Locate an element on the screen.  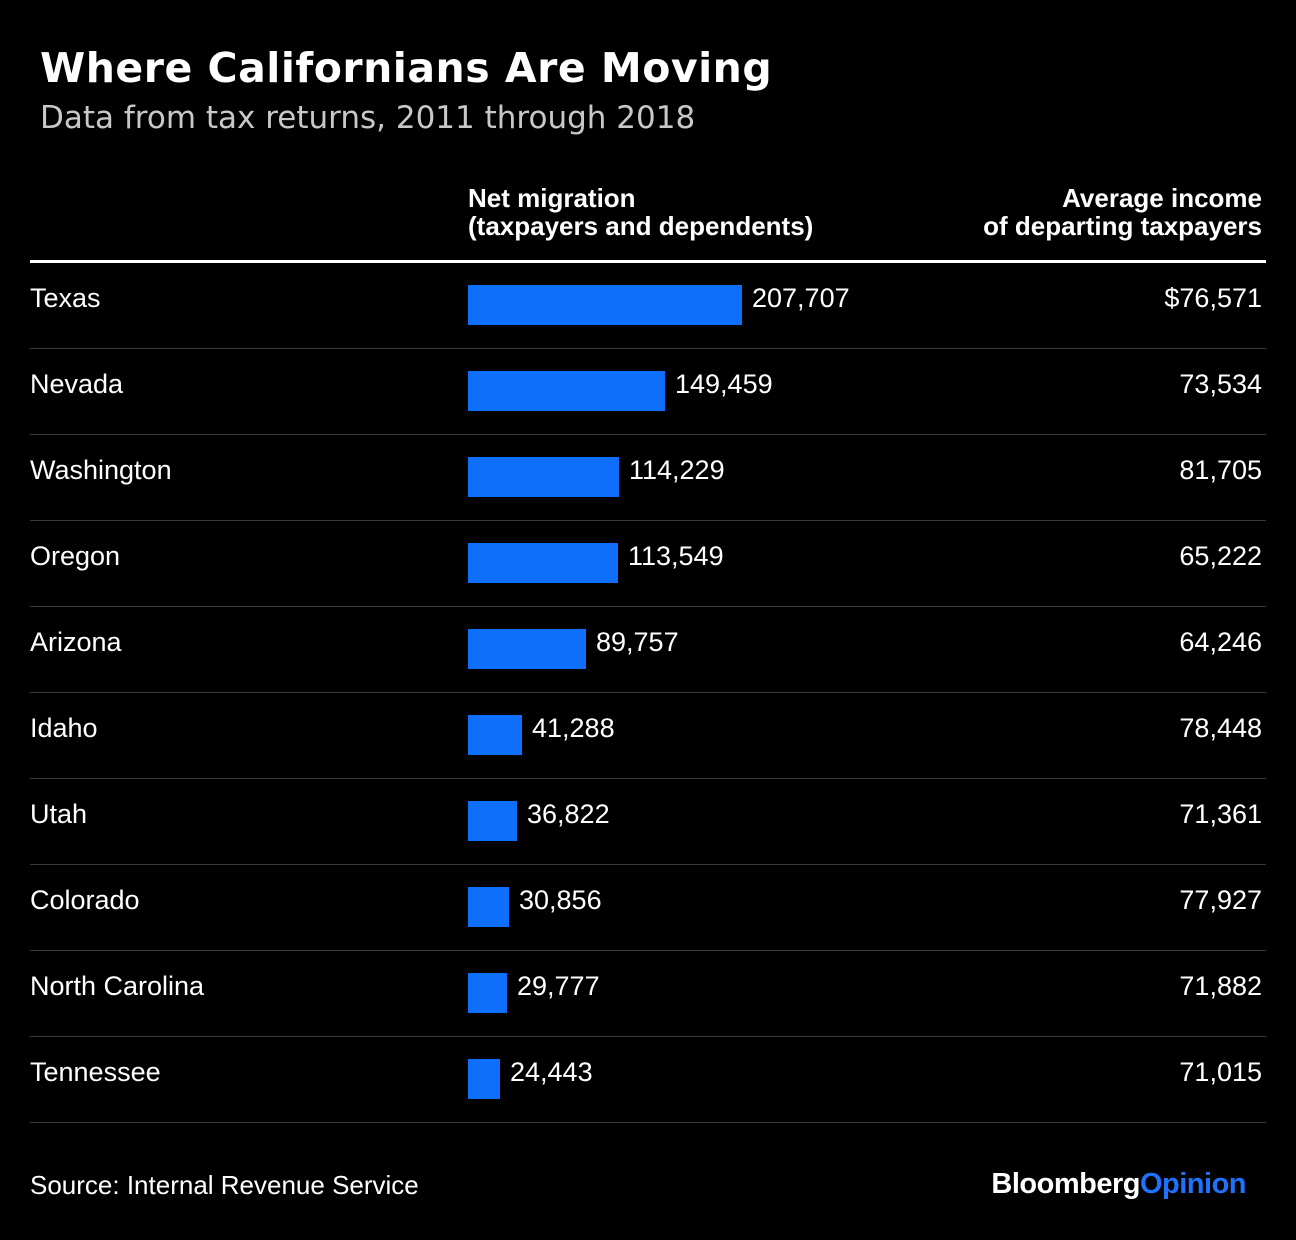
net-migration-column-header: Net migration (taxpayers and dependents) is located at coordinates (640, 212).